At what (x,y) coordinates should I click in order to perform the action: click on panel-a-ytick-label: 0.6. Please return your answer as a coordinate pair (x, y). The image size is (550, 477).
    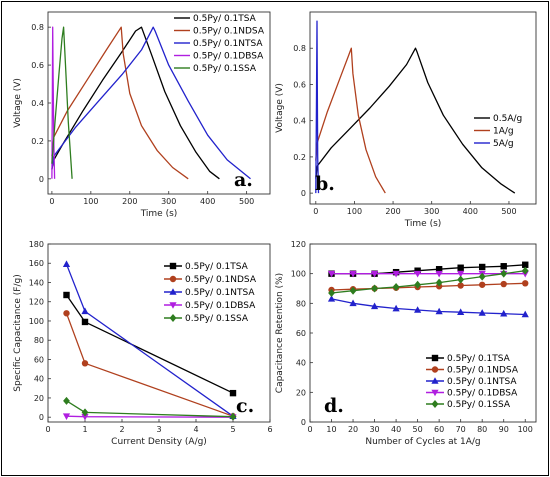
    Looking at the image, I should click on (37, 65).